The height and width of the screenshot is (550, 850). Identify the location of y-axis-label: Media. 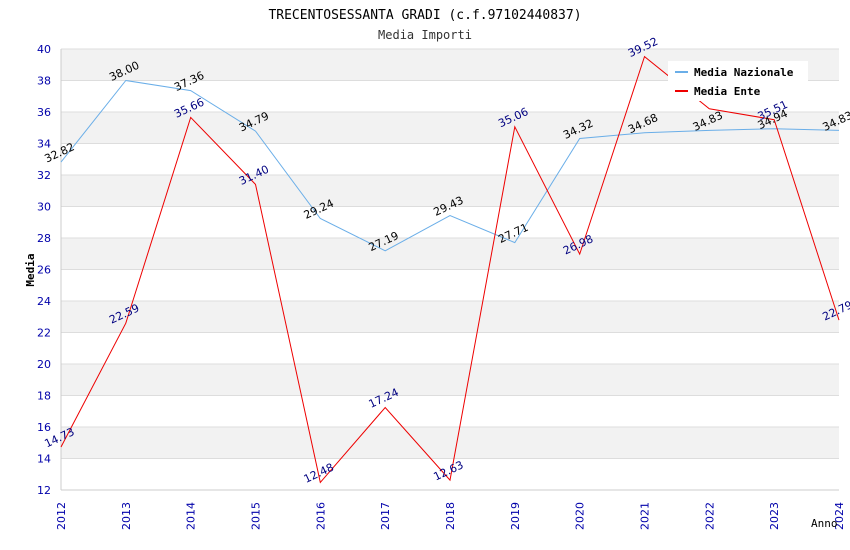
(30, 269).